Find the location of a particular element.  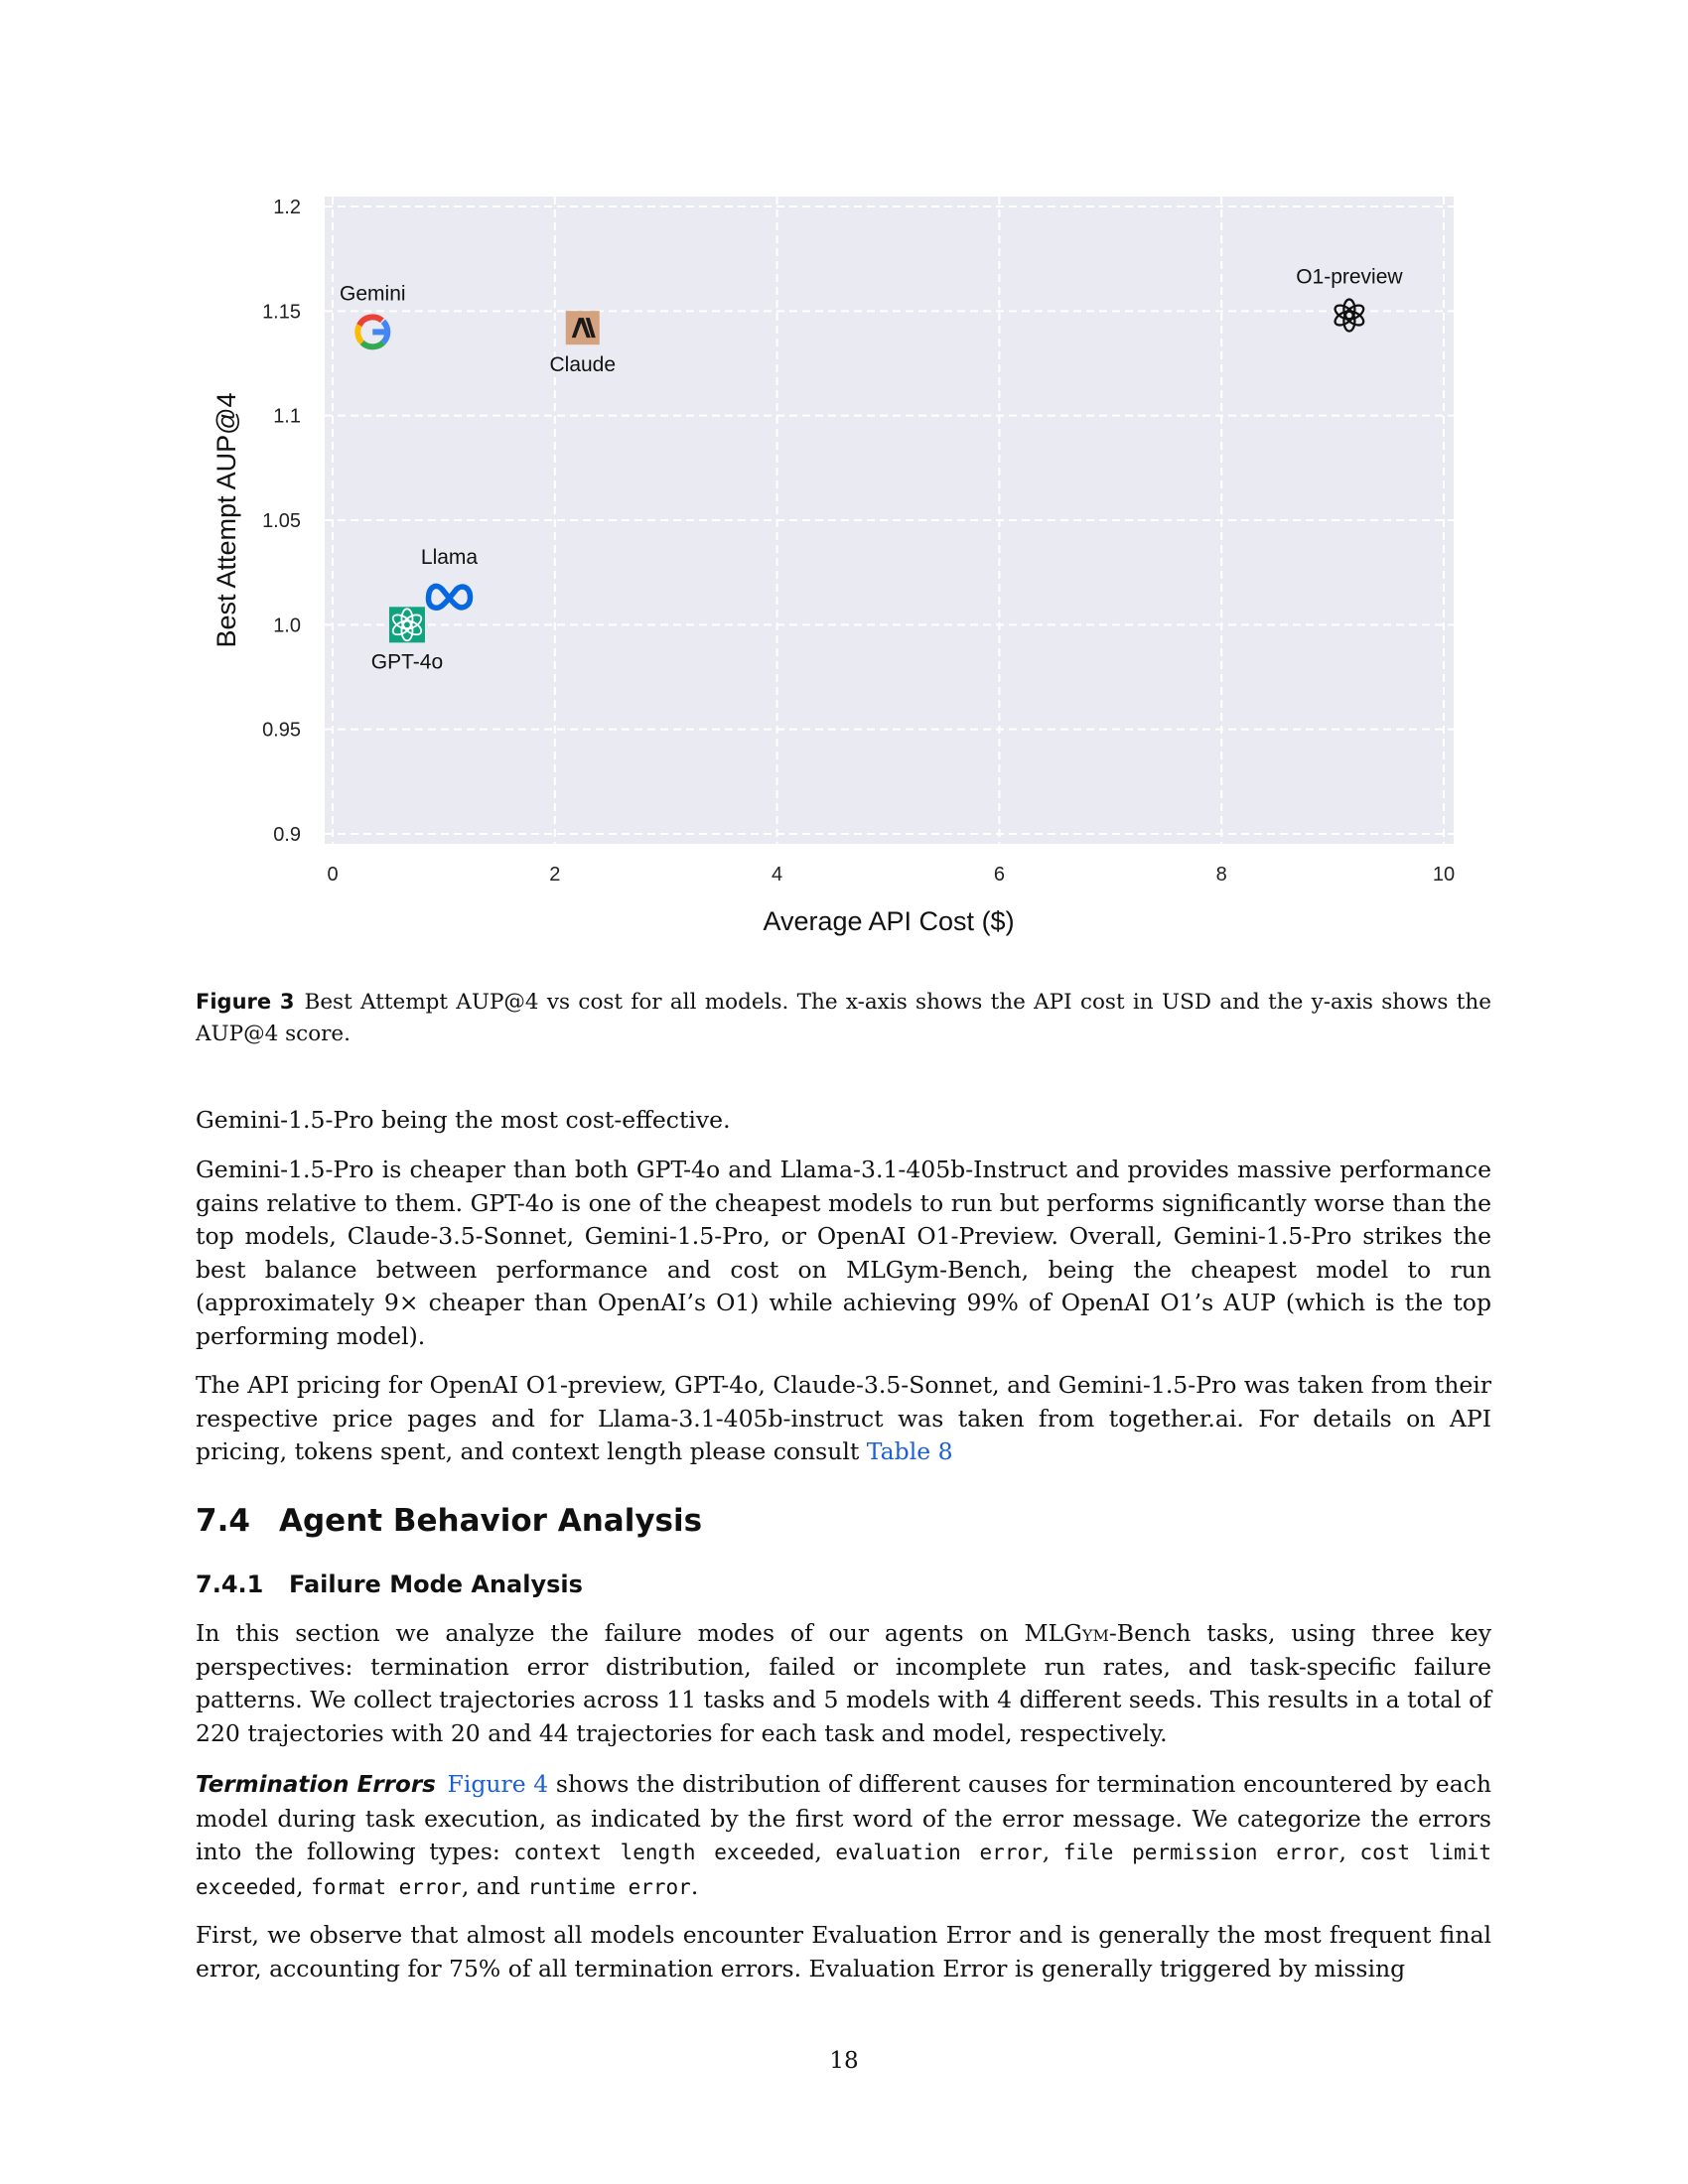

point-o1-preview: O1-preview is located at coordinates (1349, 299).